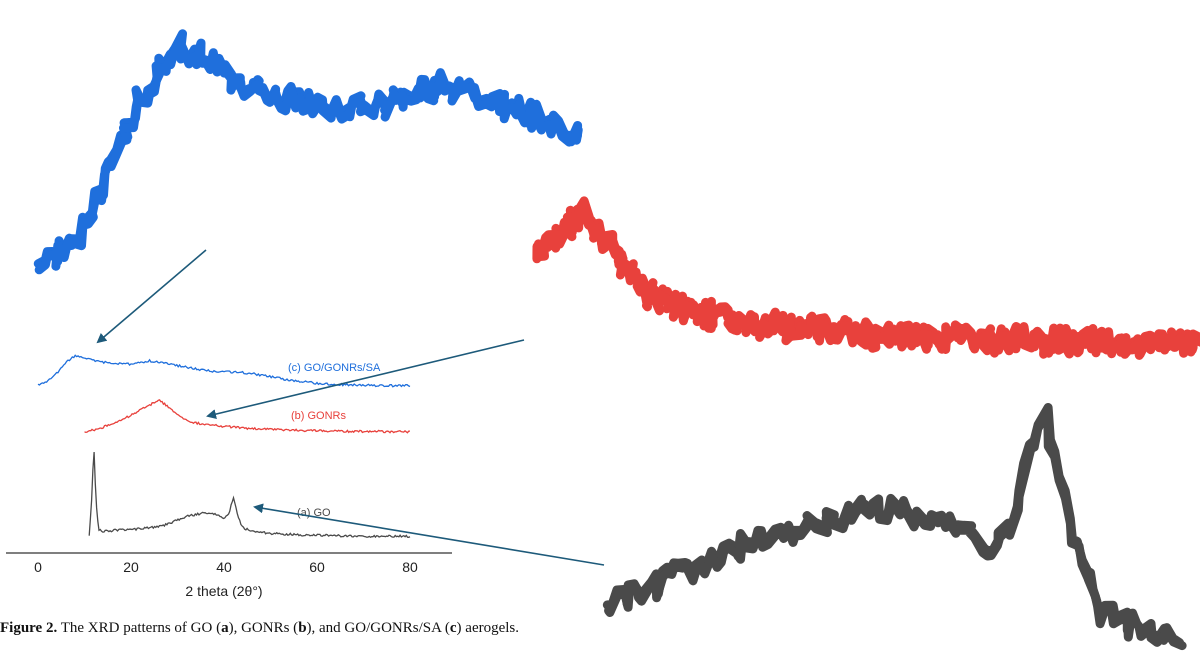 This screenshot has height=657, width=1200. What do you see at coordinates (141, 628) in the screenshot?
I see `caption-text-1: The XRD patterns of GO (` at bounding box center [141, 628].